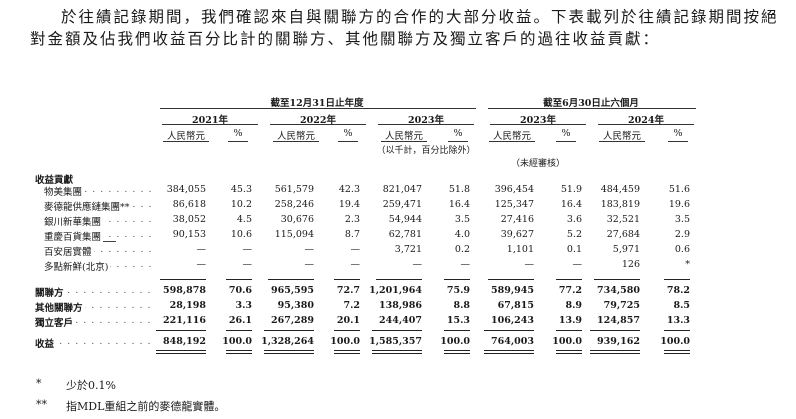  I want to click on table-cell: 51.8, so click(459, 189).